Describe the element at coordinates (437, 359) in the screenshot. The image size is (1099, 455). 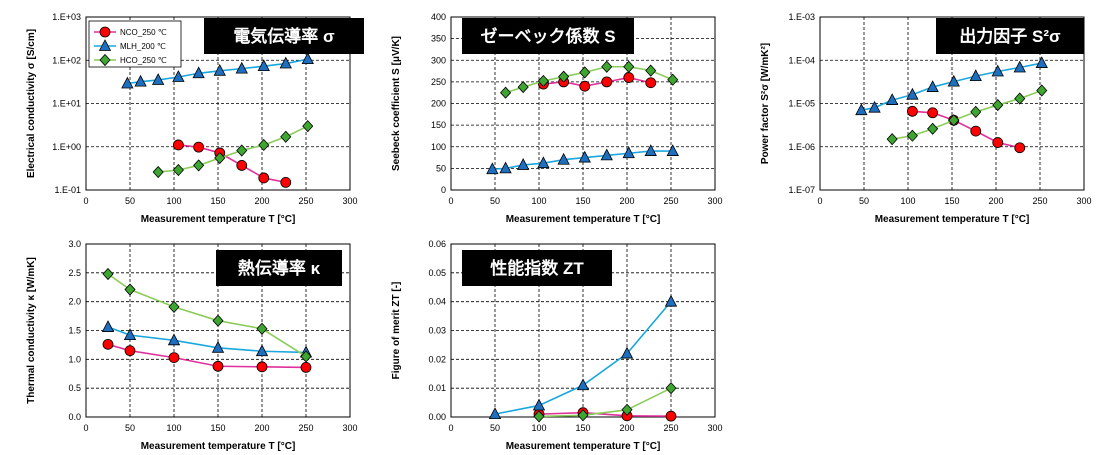
I see `y-tick-label: 0.02` at that location.